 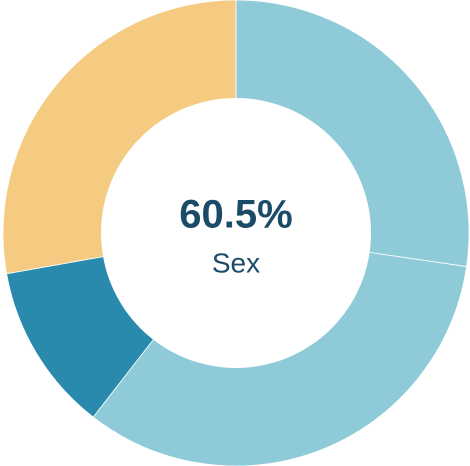 I want to click on center-label: Sex, so click(x=236, y=262).